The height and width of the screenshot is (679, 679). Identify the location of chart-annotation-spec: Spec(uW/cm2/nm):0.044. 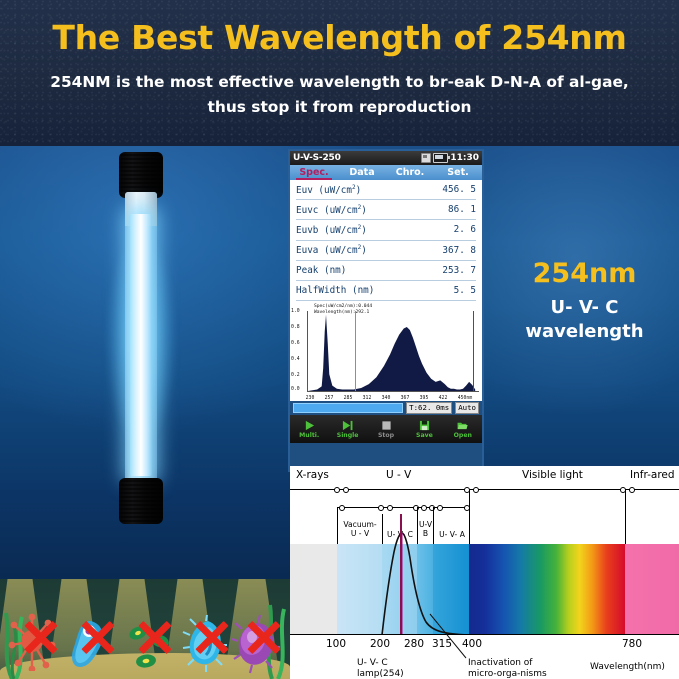
(343, 307).